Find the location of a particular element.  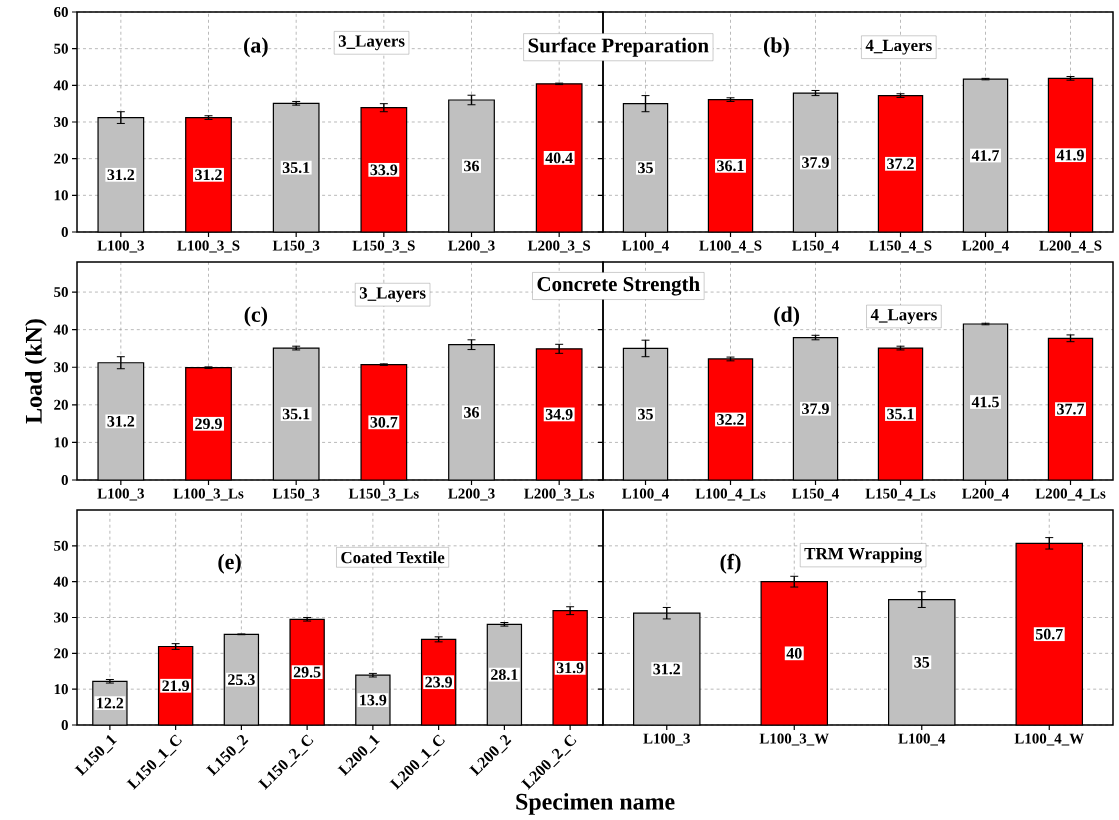

data-label: 37.7 is located at coordinates (1071, 409).